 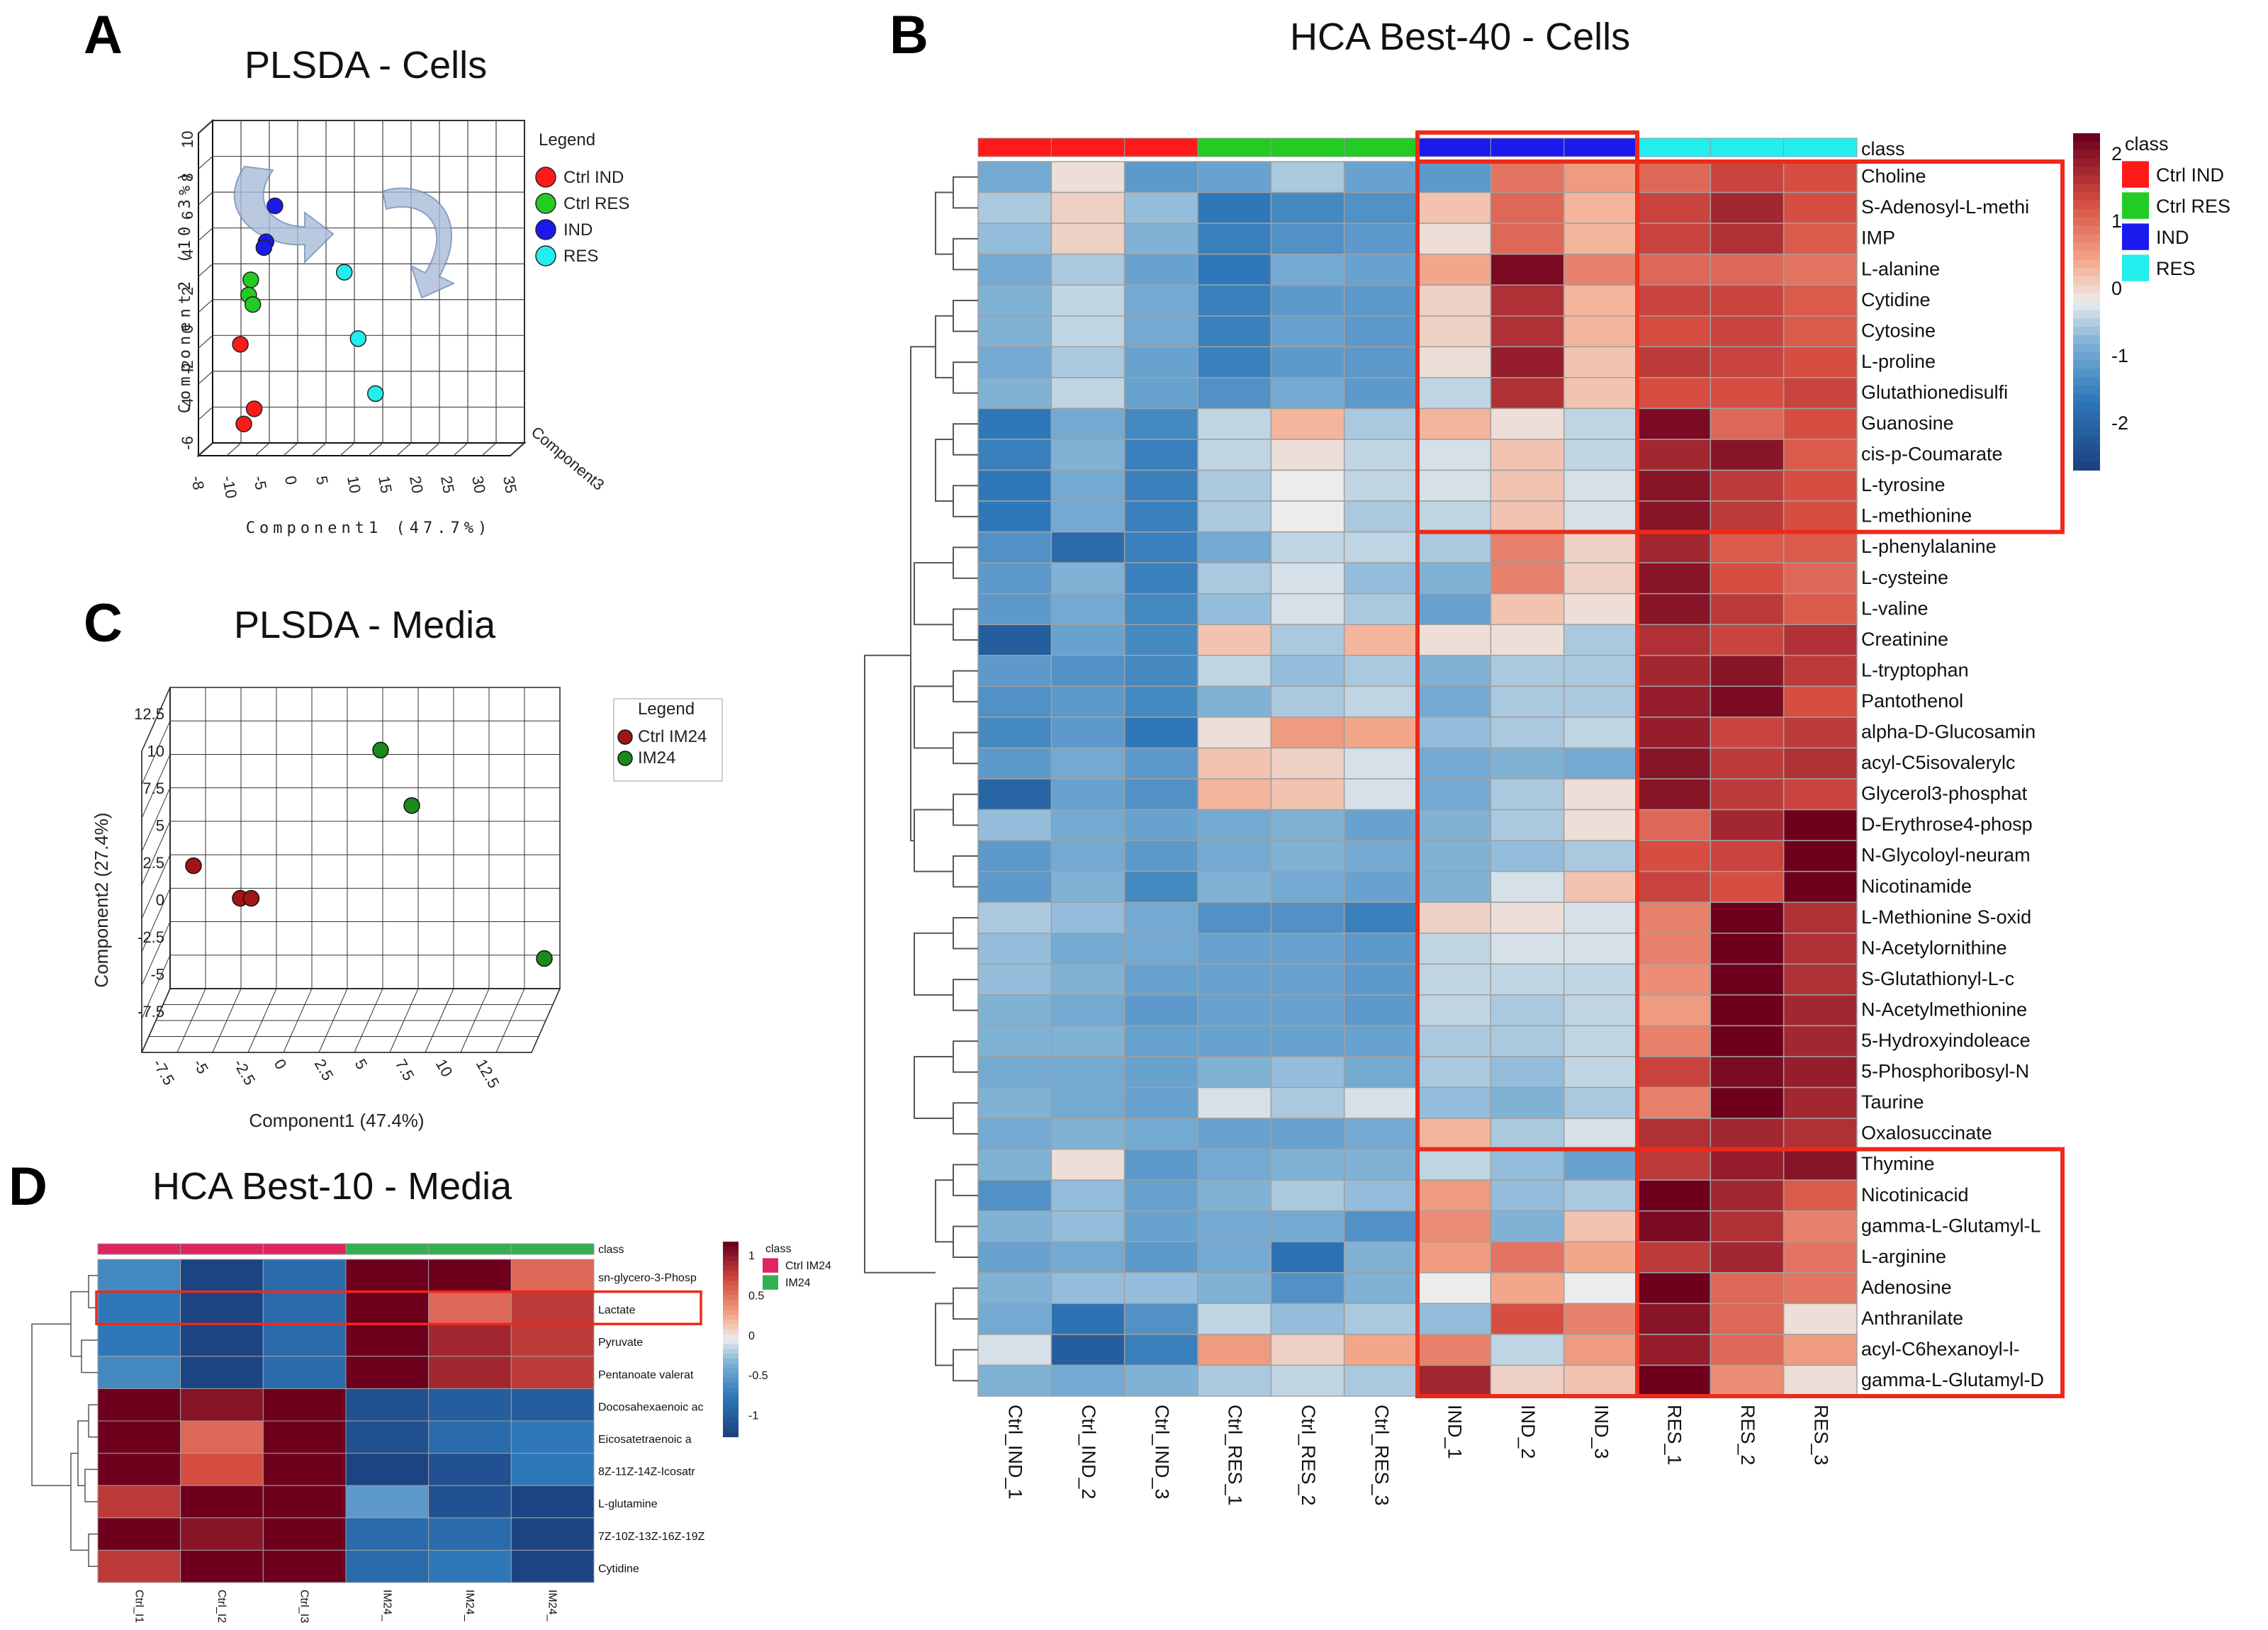 I want to click on y-tick-label: 7.5, so click(x=153, y=788).